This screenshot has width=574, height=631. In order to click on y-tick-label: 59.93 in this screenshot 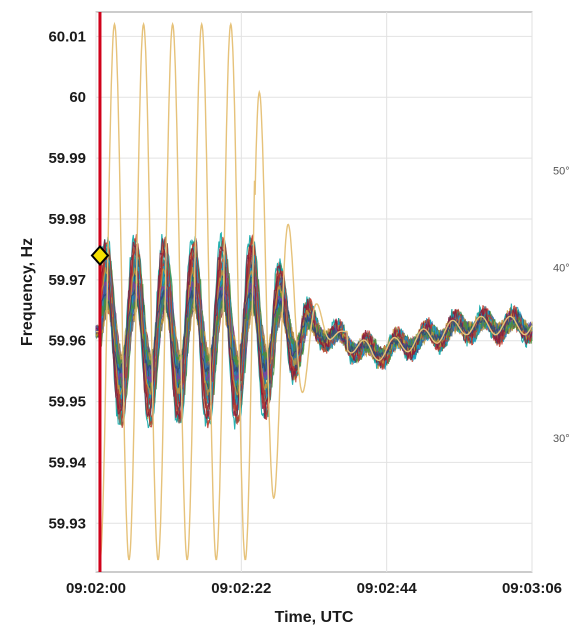, I will do `click(67, 523)`.